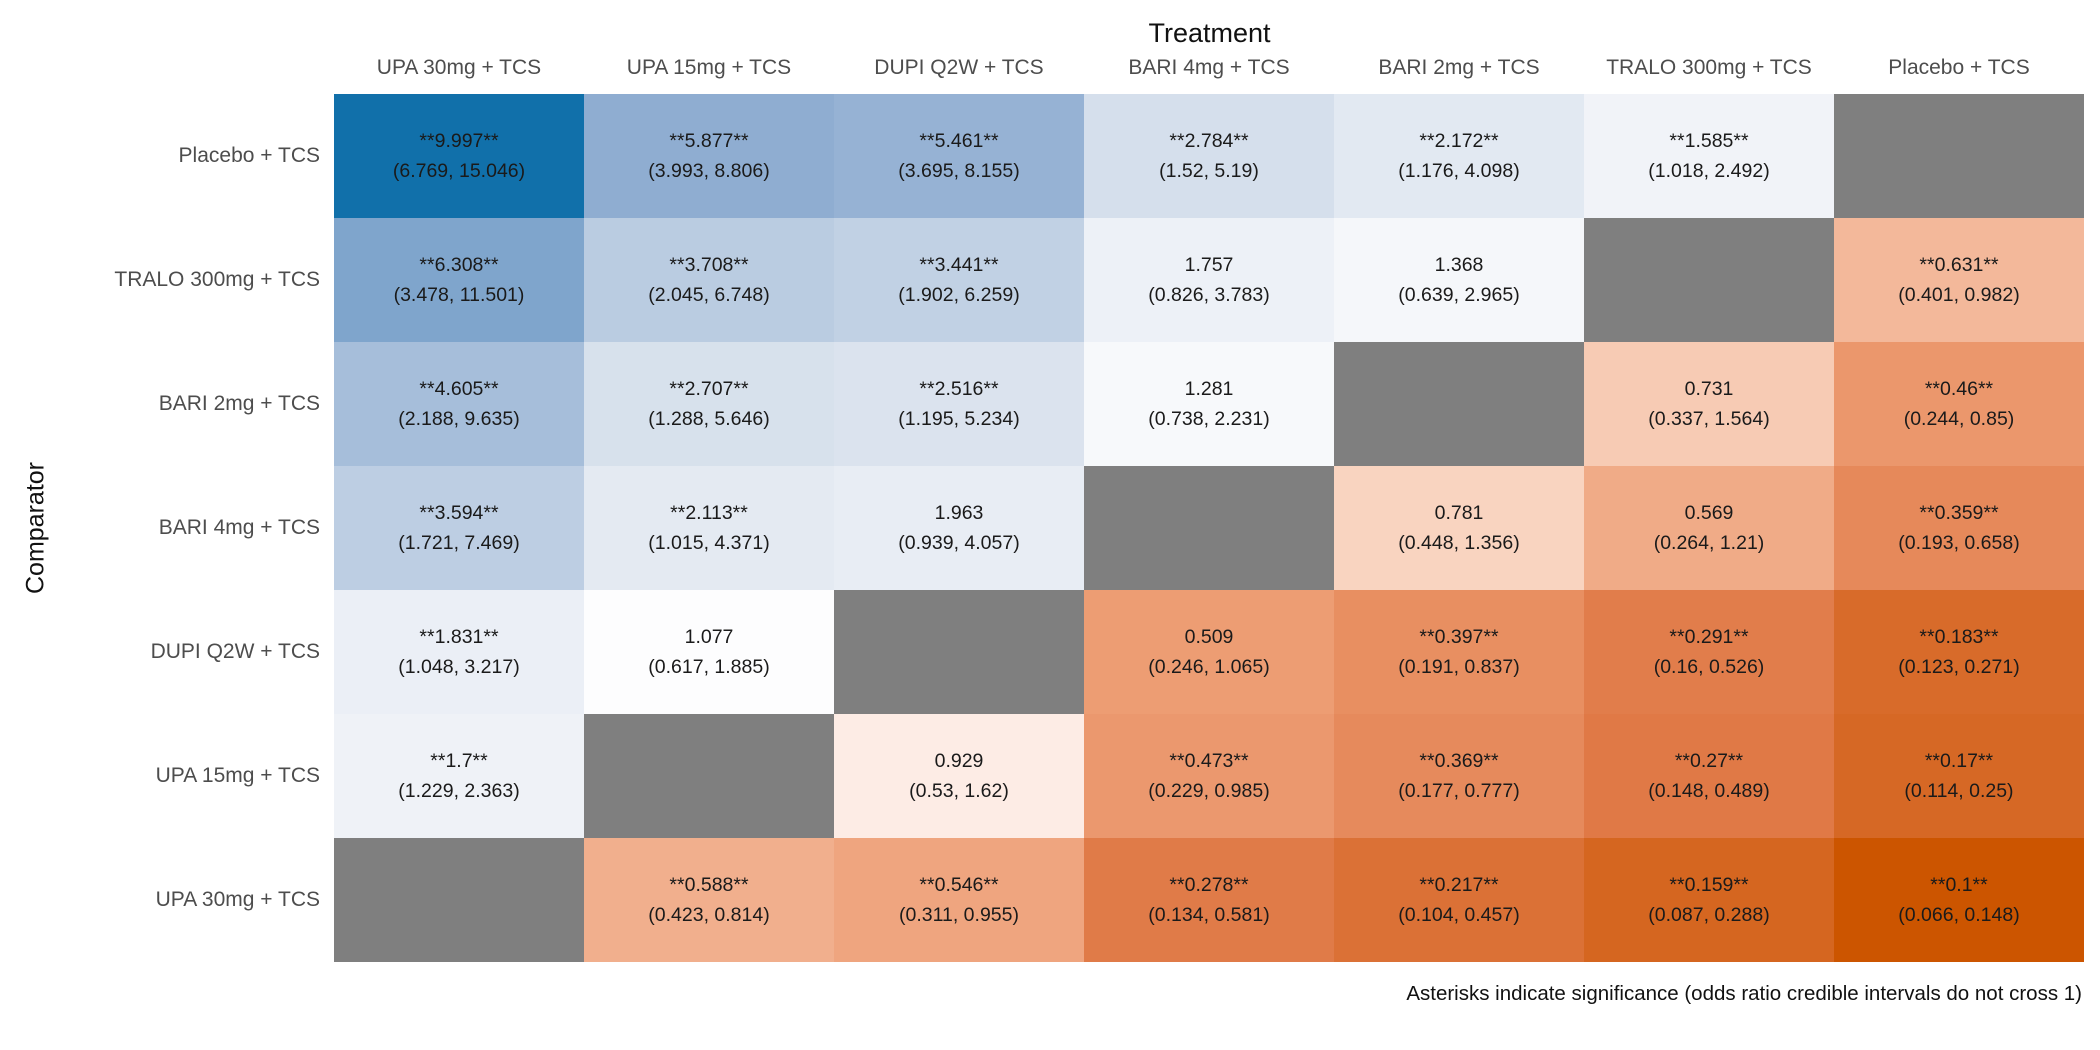 This screenshot has width=2100, height=1050. What do you see at coordinates (459, 528) in the screenshot?
I see `heatmap-cell: **3.594** (1.721, 7.469)` at bounding box center [459, 528].